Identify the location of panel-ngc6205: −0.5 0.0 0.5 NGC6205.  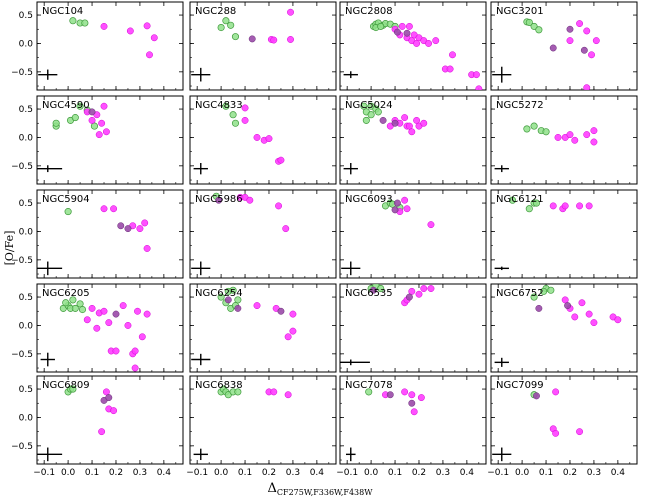
(97, 328).